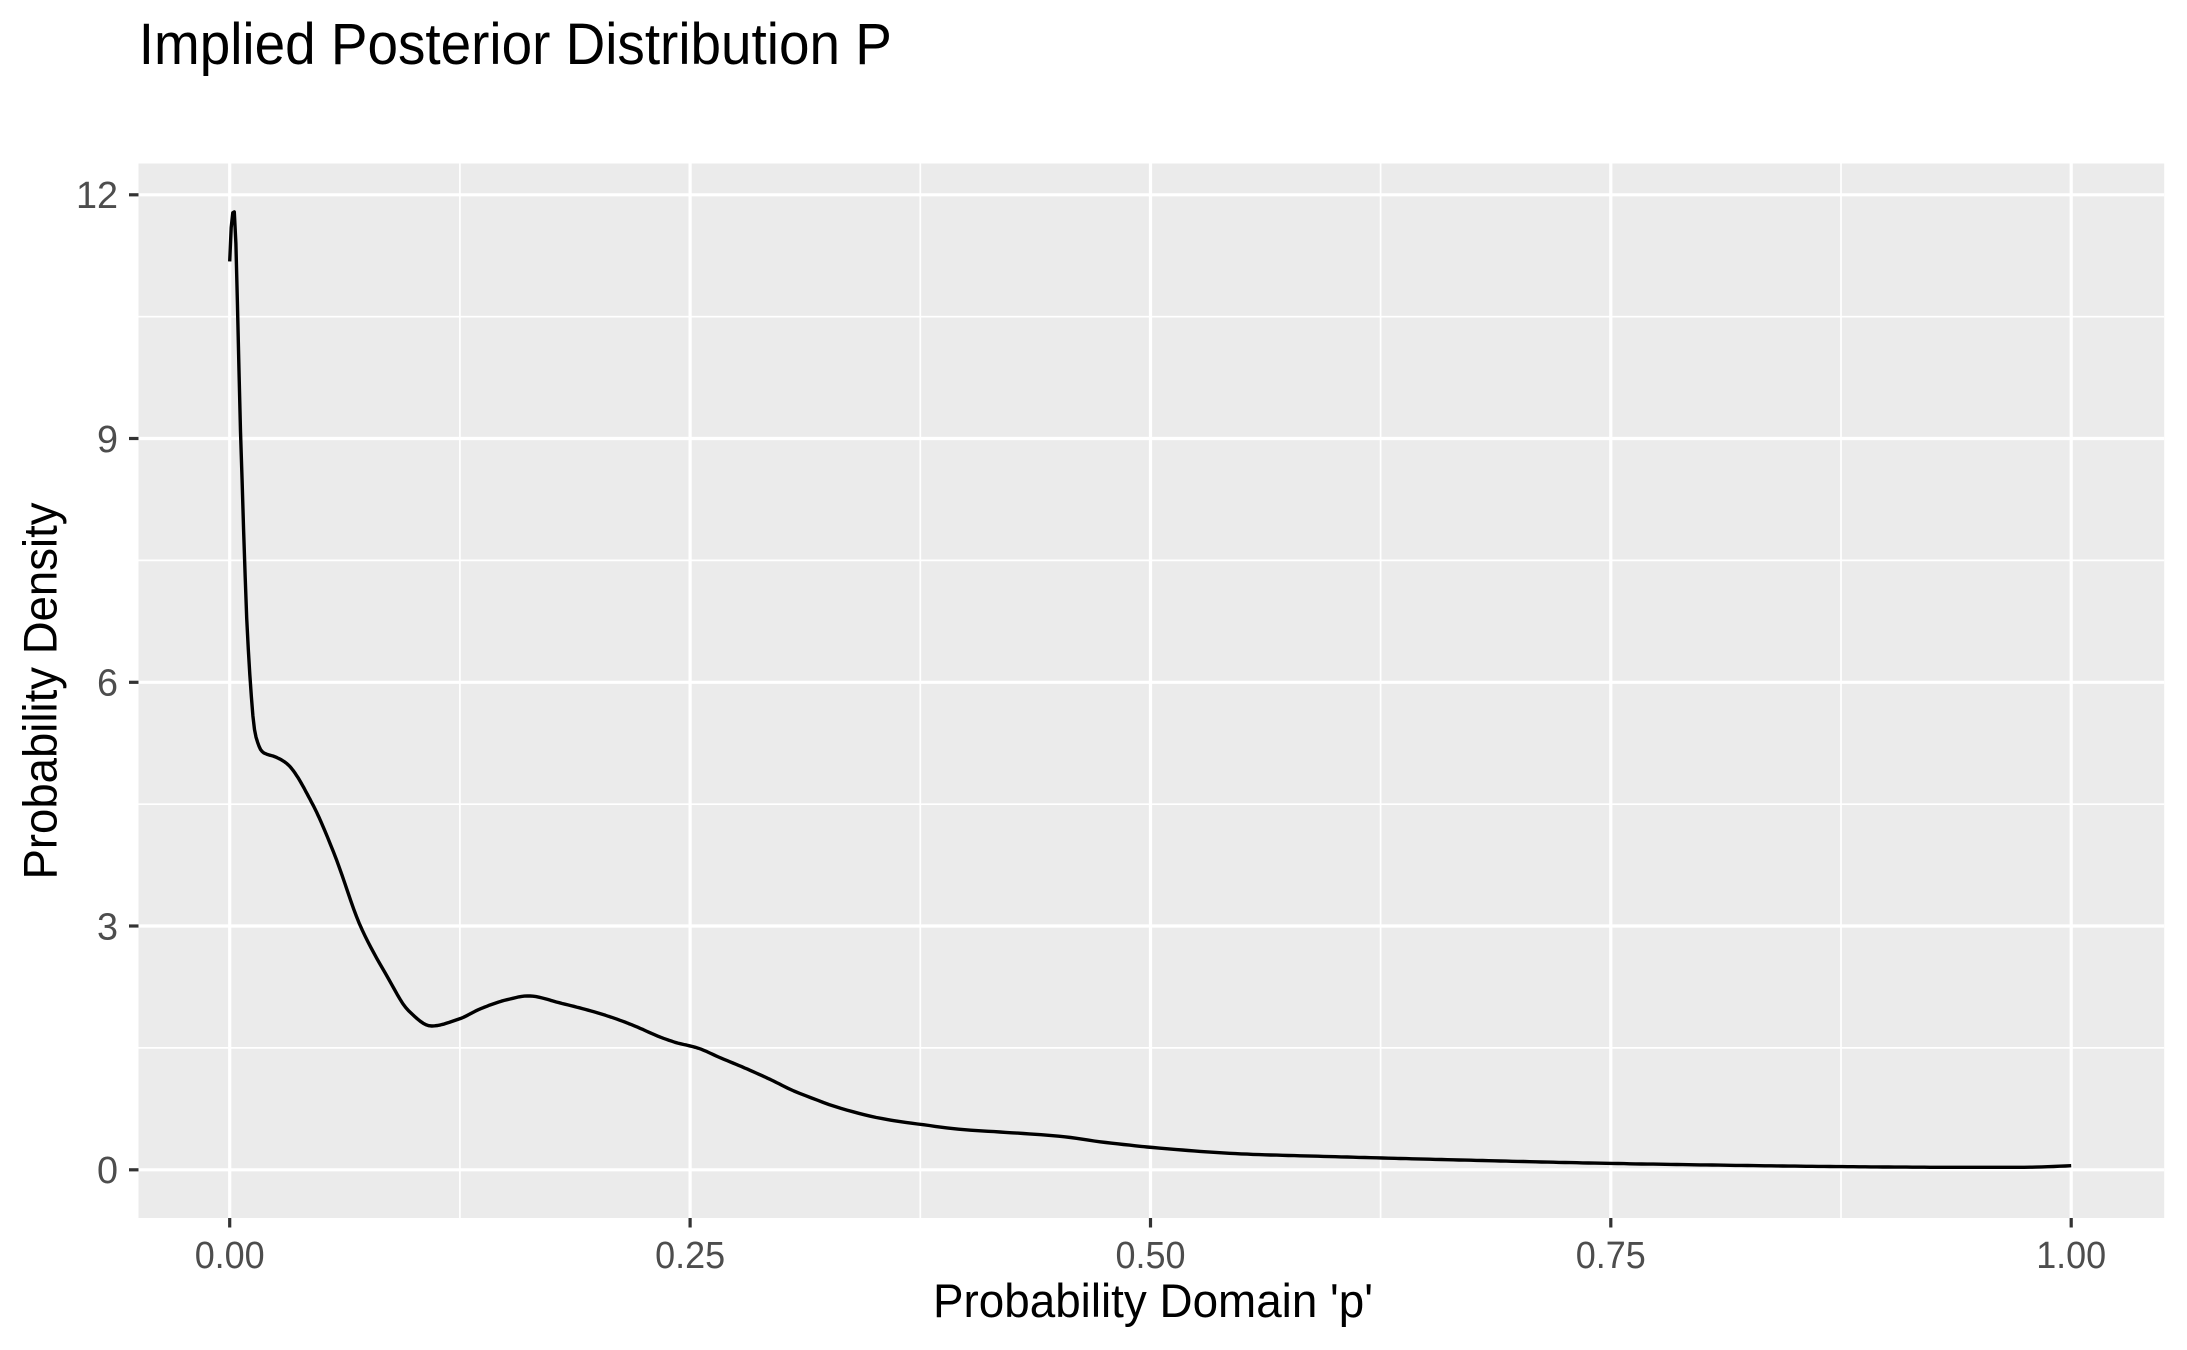 The height and width of the screenshot is (1350, 2187). Describe the element at coordinates (97, 196) in the screenshot. I see `svg-text: 12` at that location.